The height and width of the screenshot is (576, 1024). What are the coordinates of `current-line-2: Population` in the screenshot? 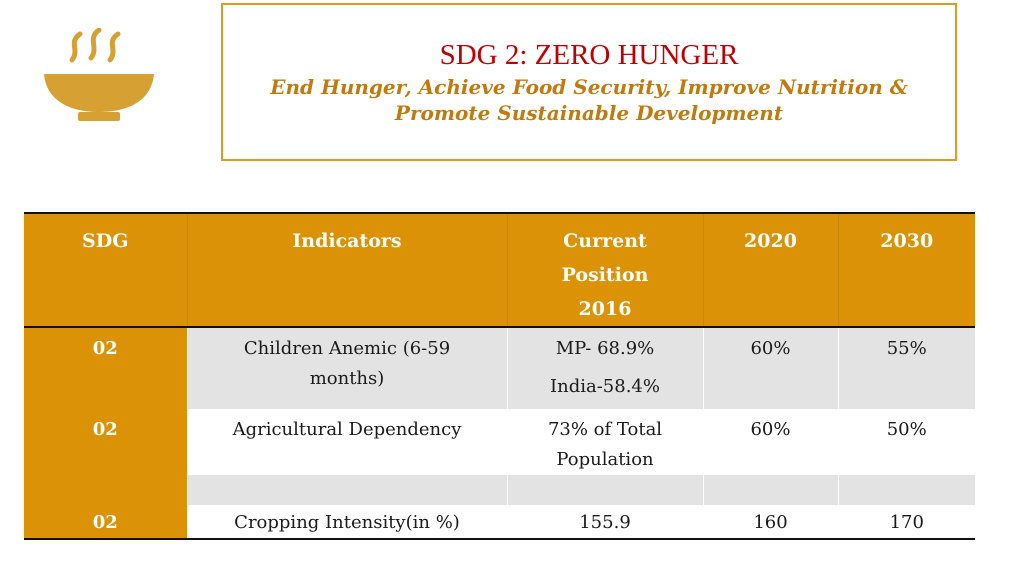 It's located at (605, 459).